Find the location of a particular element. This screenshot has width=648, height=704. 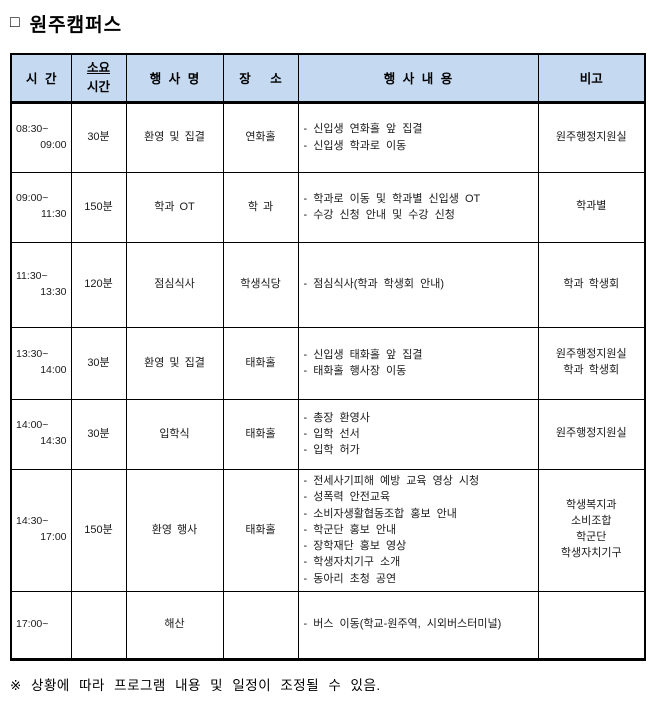

detail-line: - 동아리 초청 공연 is located at coordinates (350, 578).